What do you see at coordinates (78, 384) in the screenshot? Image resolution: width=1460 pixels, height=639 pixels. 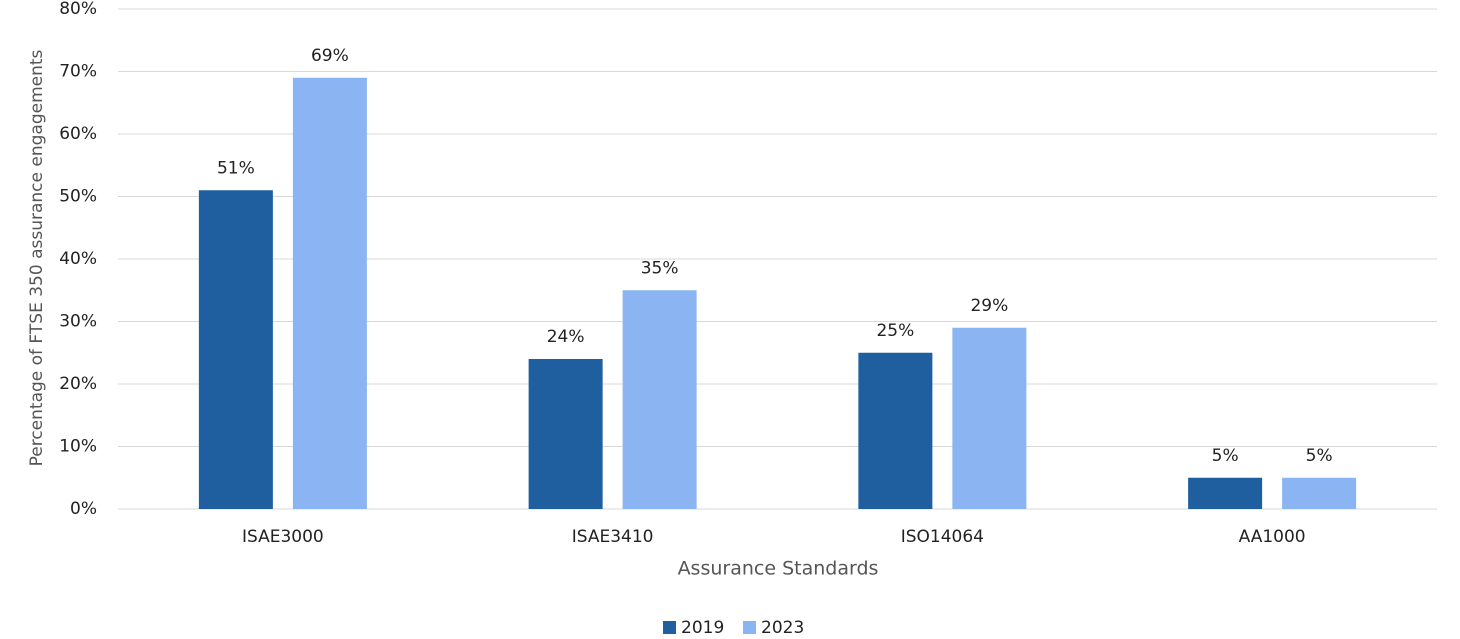 I see `y-tick-label: 20%` at bounding box center [78, 384].